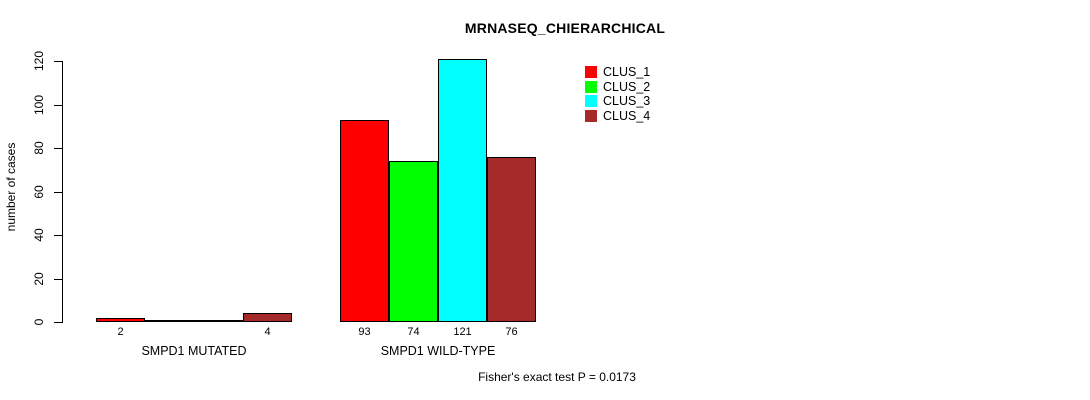 The image size is (1090, 400). I want to click on legend-label: CLUS_3, so click(627, 101).